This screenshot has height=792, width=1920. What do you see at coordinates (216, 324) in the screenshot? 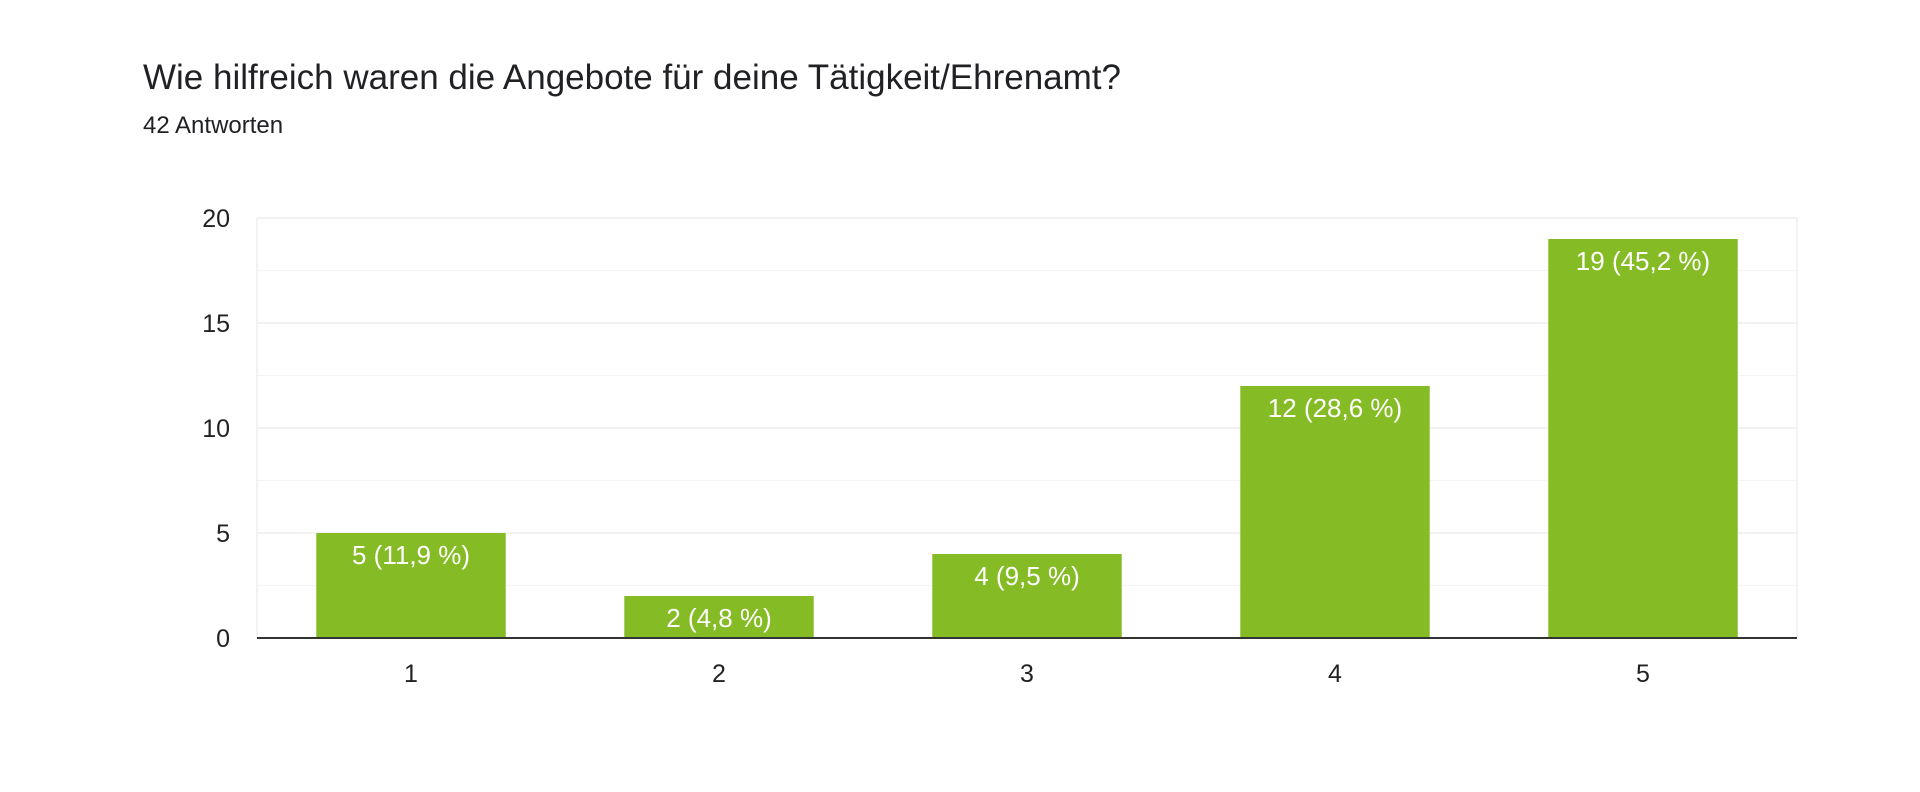
I see `y-tick-label: 15` at bounding box center [216, 324].